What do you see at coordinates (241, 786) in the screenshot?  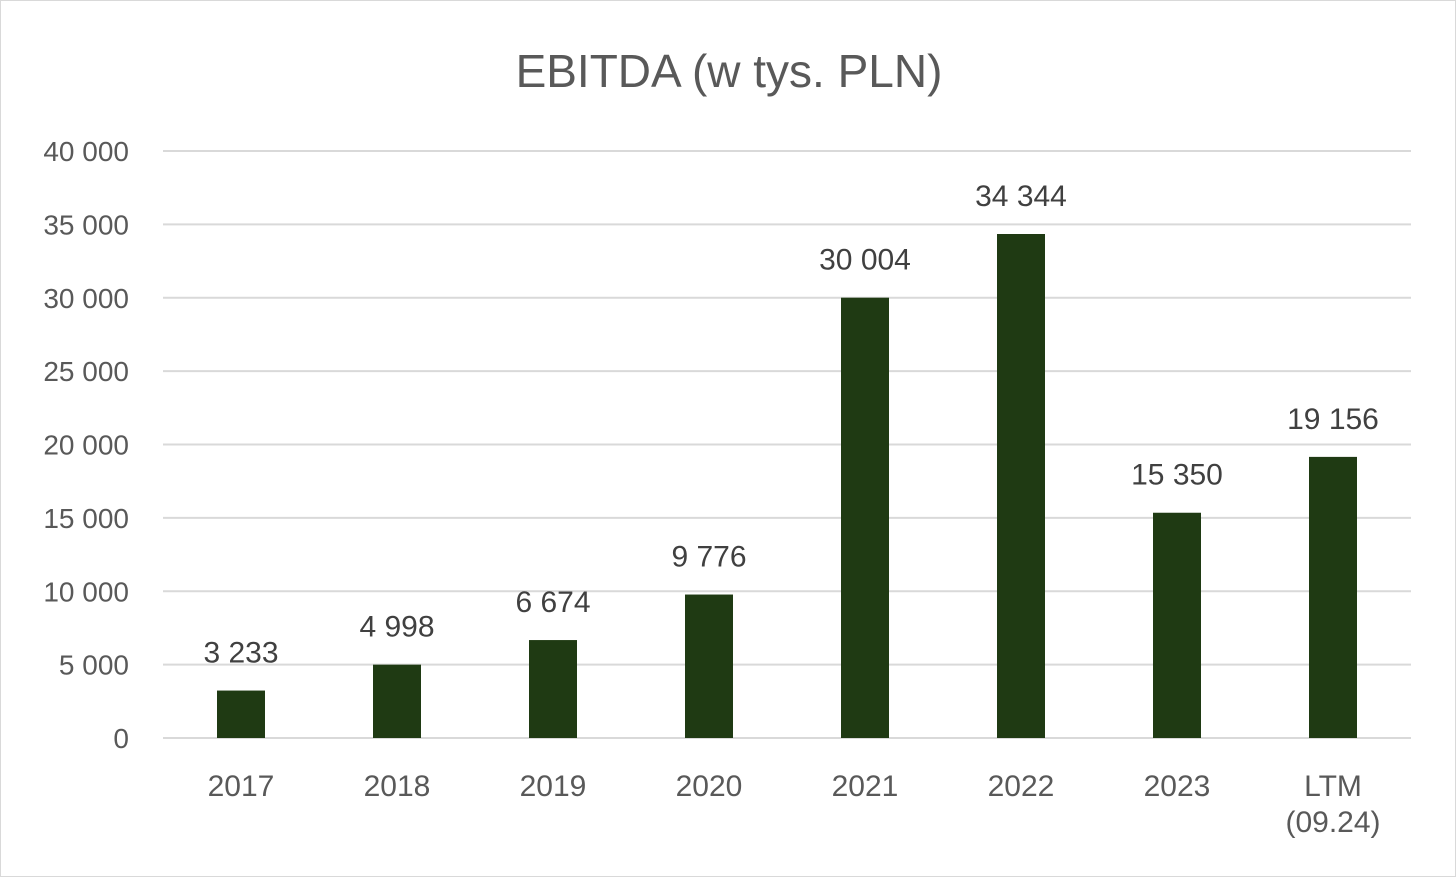 I see `x-tick-label: 2017` at bounding box center [241, 786].